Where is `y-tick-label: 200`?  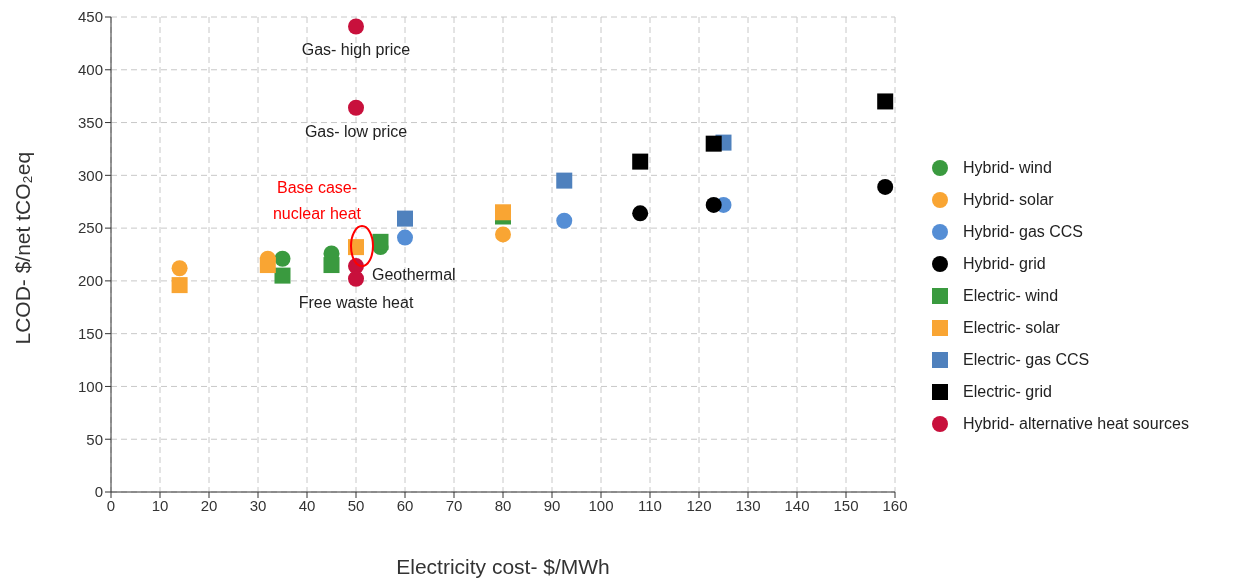
y-tick-label: 200 is located at coordinates (90, 281).